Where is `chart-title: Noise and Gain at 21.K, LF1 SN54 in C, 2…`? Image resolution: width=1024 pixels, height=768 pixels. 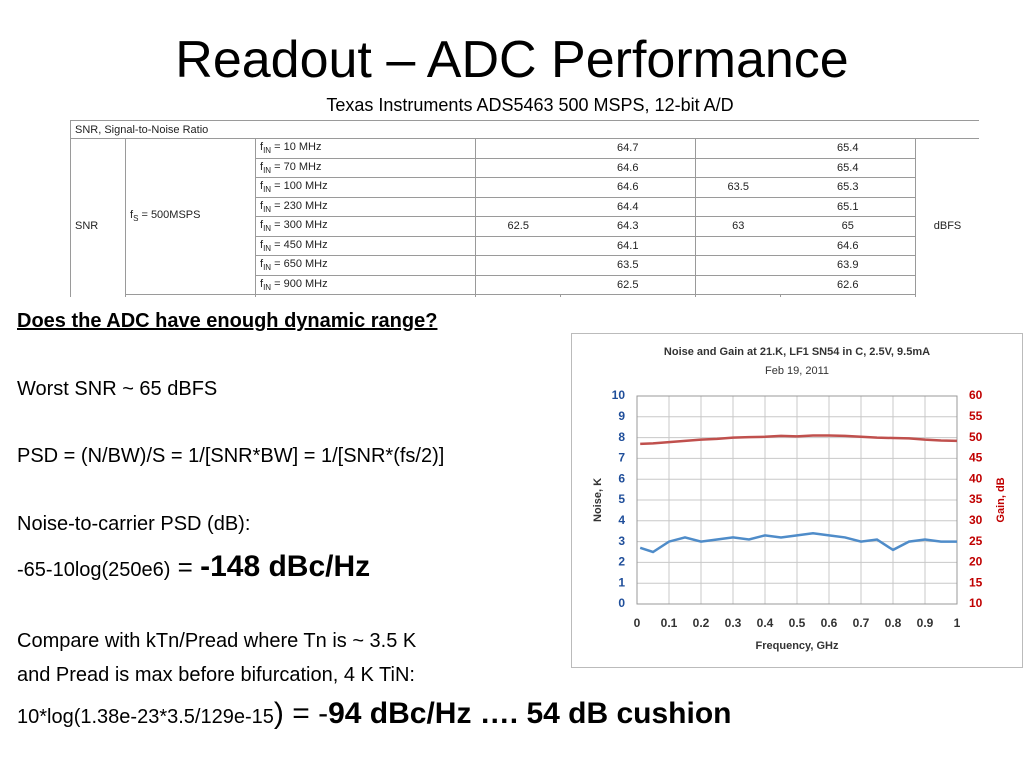
chart-title: Noise and Gain at 21.K, LF1 SN54 in C, 2… is located at coordinates (797, 352).